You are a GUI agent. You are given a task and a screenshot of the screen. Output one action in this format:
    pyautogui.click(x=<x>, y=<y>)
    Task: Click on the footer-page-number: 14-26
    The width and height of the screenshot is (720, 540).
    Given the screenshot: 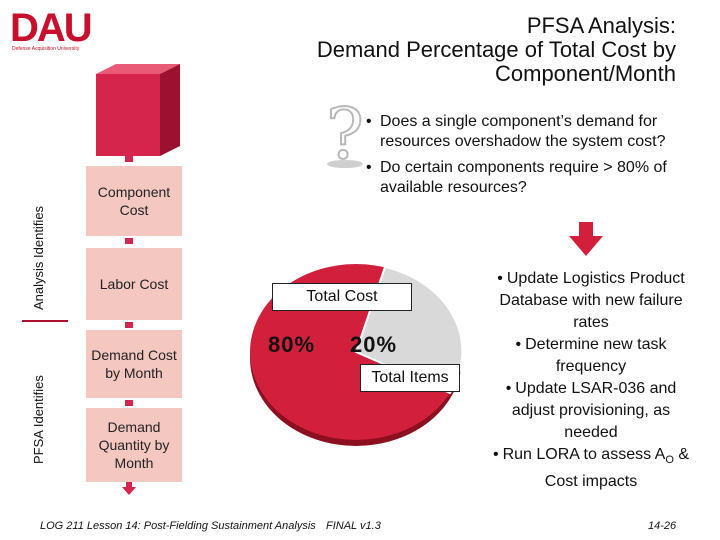 What is the action you would take?
    pyautogui.click(x=662, y=526)
    